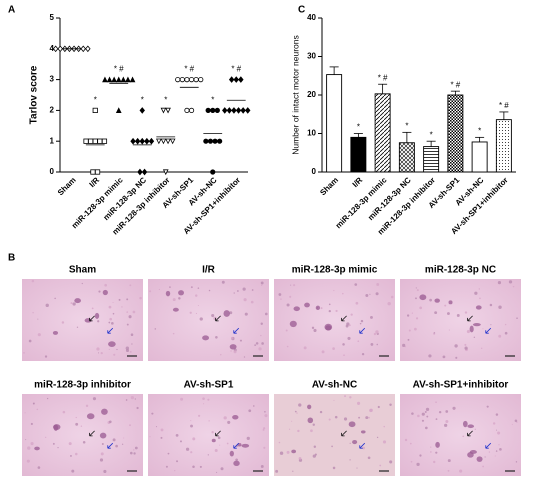 This screenshot has height=504, width=542. What do you see at coordinates (461, 385) in the screenshot?
I see `micrograph-title: AV-sh-SP1+inhibitor` at bounding box center [461, 385].